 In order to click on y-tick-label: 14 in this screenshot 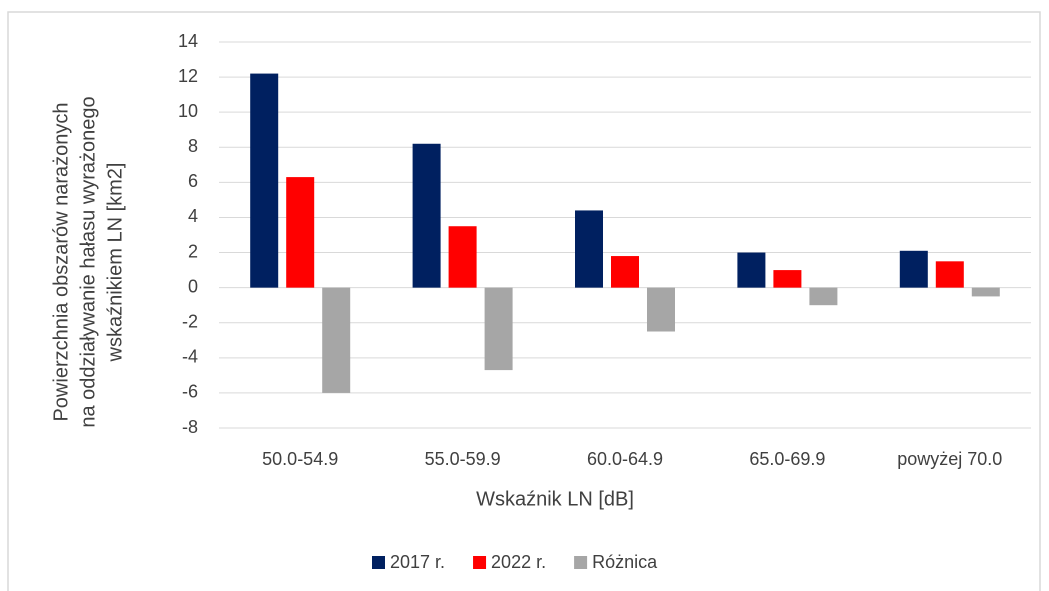, I will do `click(188, 41)`.